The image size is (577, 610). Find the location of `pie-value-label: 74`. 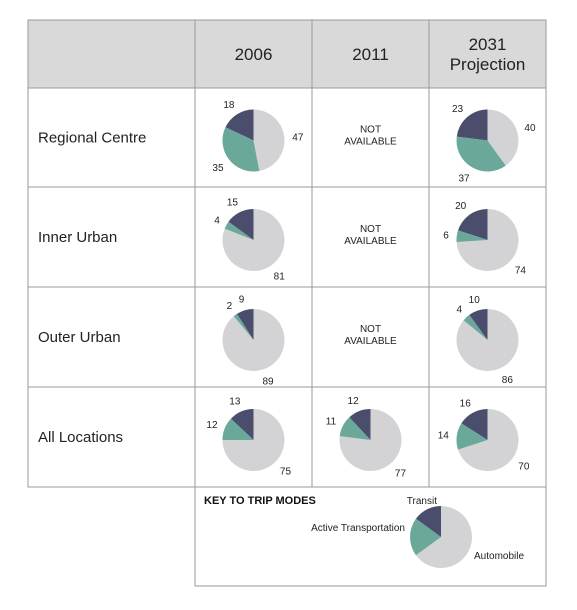

pie-value-label: 74 is located at coordinates (521, 270).